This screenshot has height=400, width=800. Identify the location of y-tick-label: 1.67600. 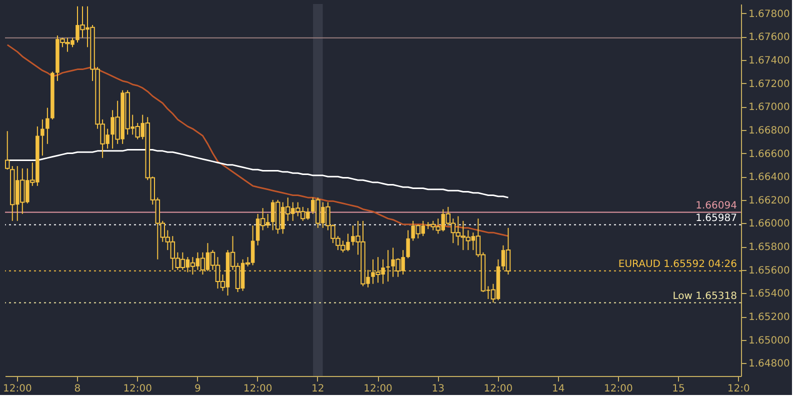
(769, 38).